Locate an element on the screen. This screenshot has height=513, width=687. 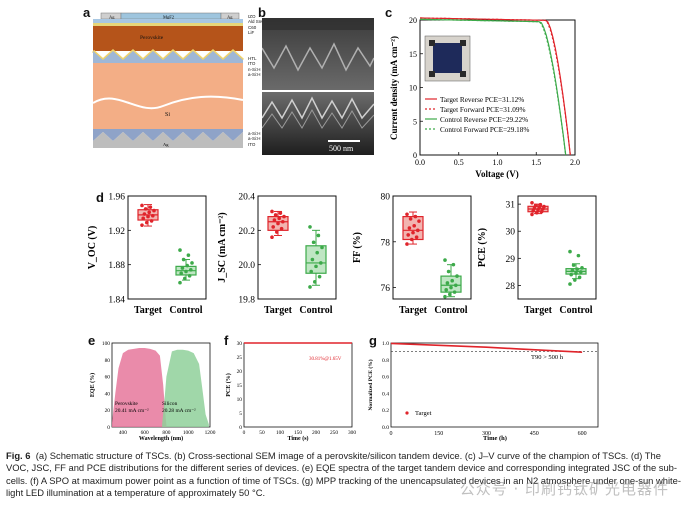
d-ytick-label: 29 is located at coordinates (511, 260).